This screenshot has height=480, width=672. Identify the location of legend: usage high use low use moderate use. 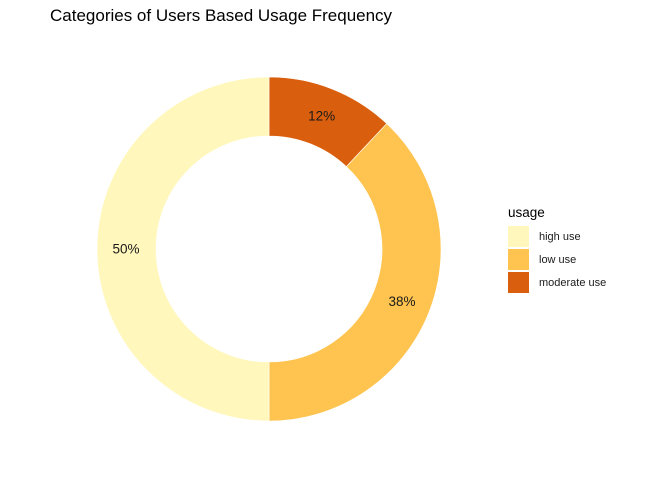
(557, 249).